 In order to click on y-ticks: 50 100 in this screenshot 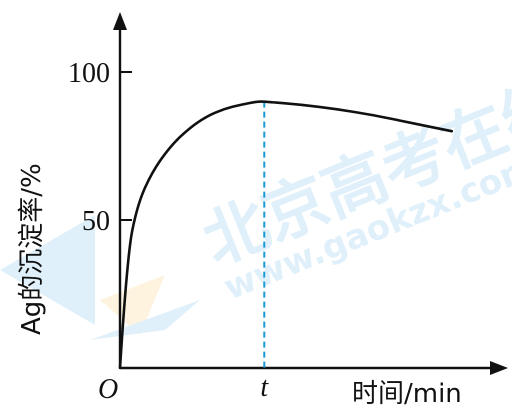, I will do `click(100, 147)`.